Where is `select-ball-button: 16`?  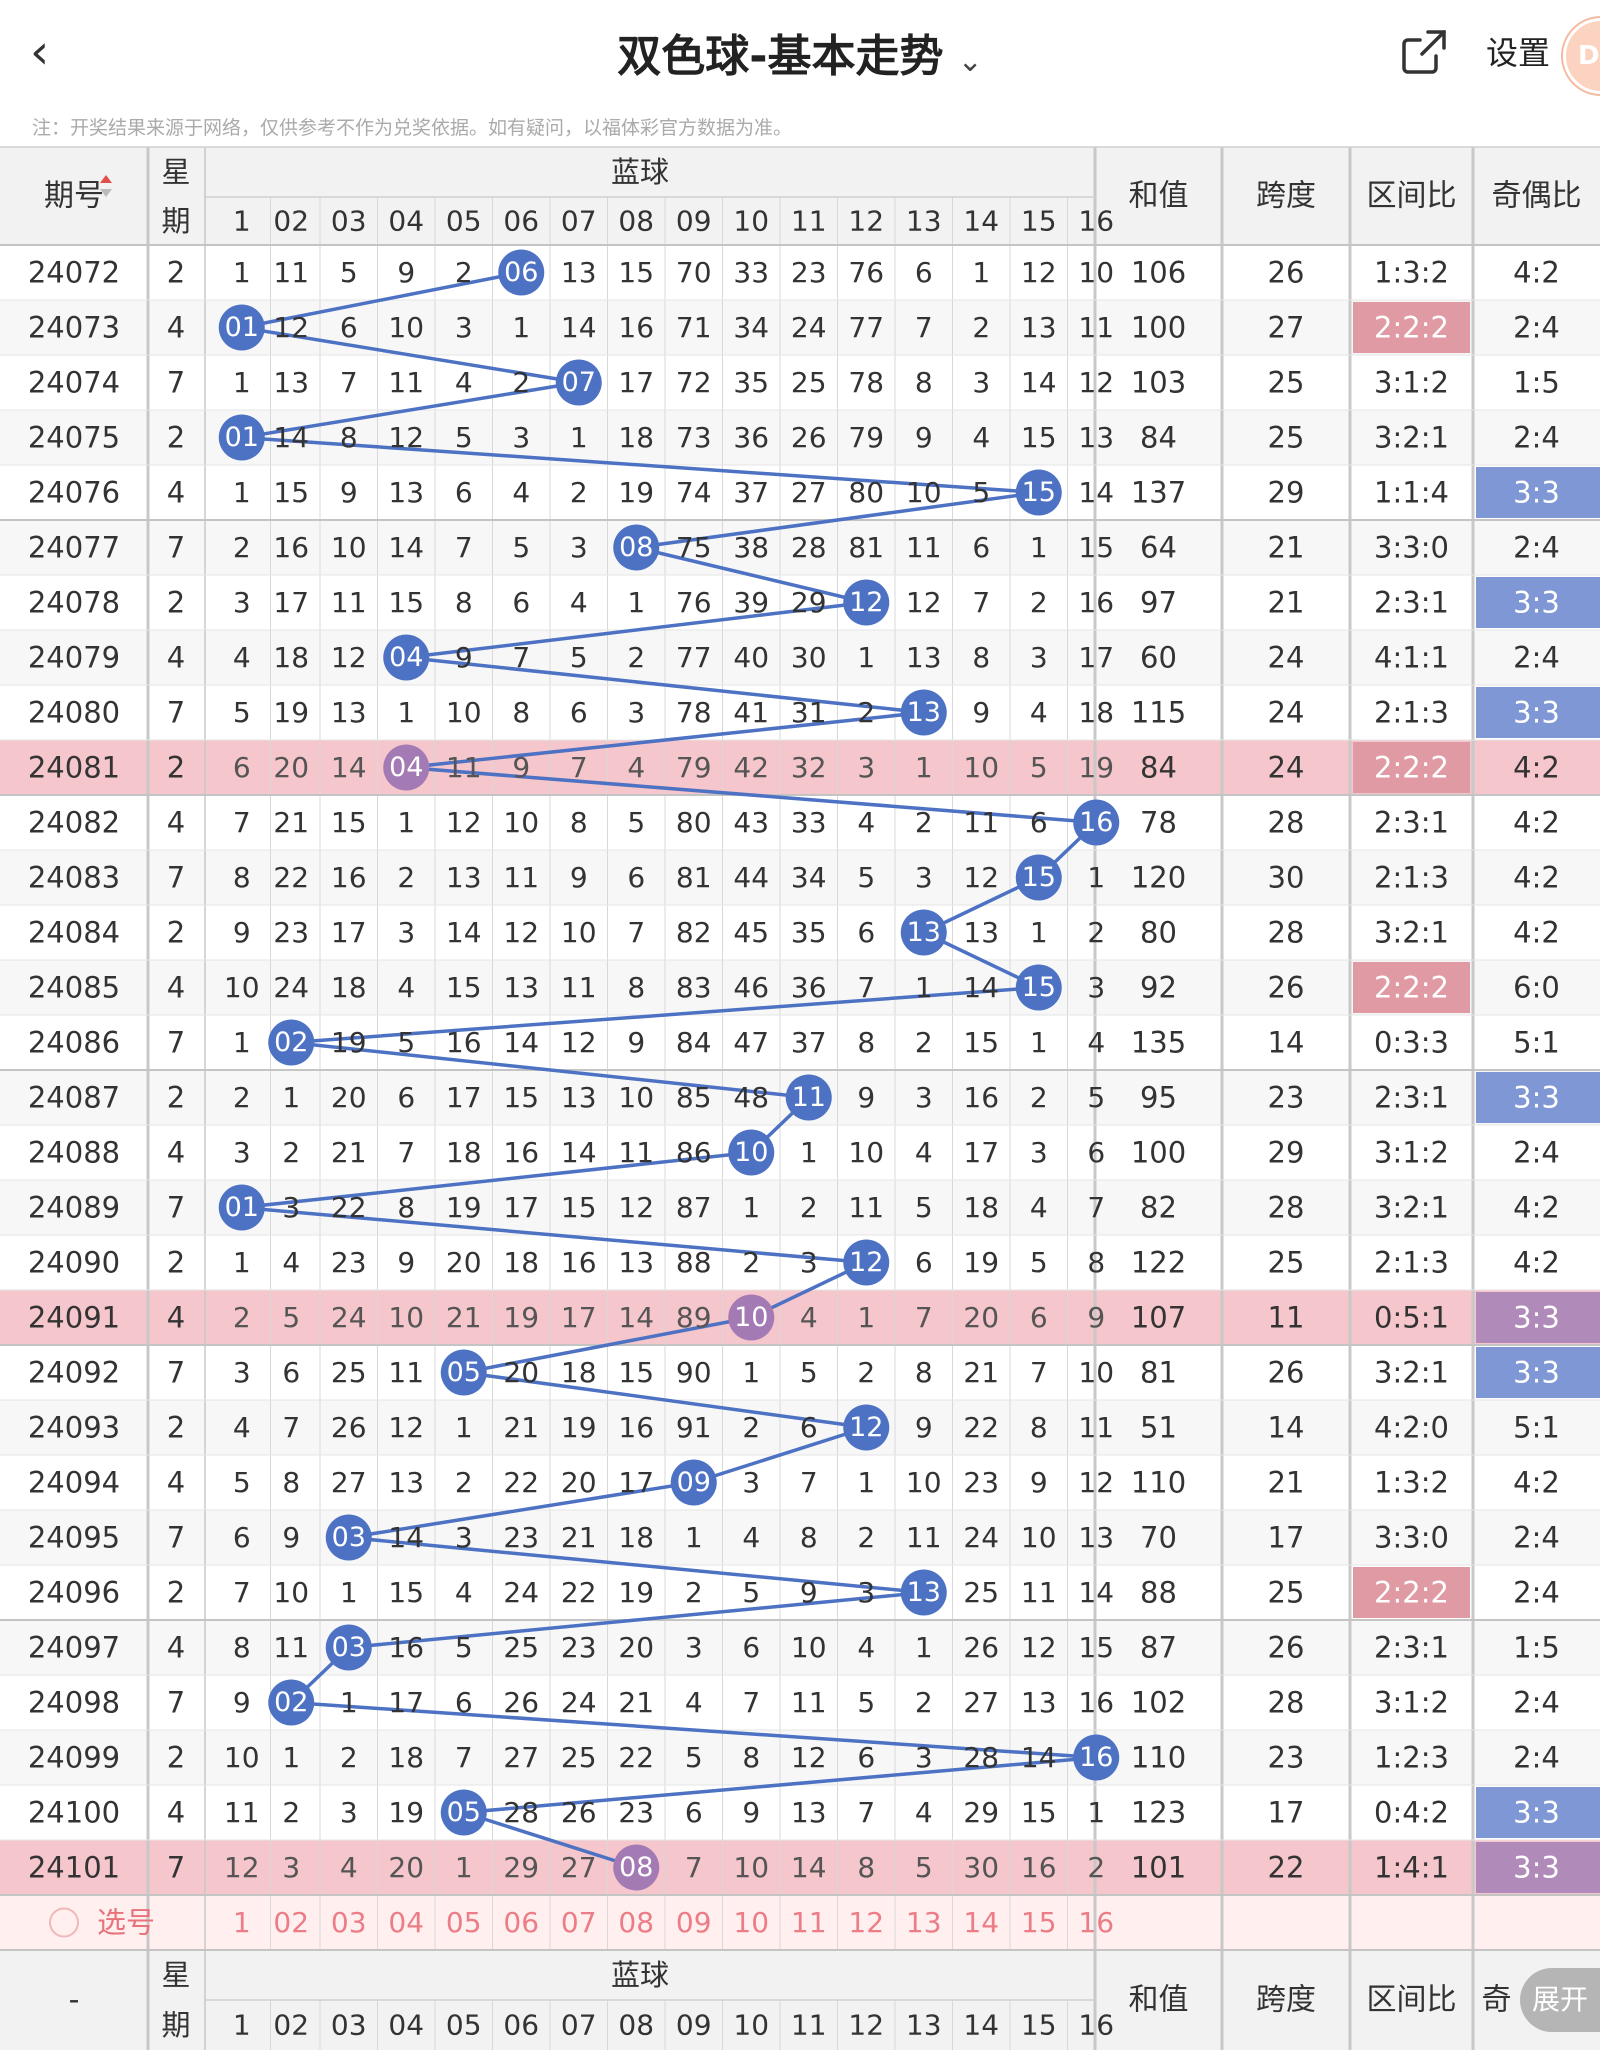
select-ball-button: 16 is located at coordinates (1096, 1922).